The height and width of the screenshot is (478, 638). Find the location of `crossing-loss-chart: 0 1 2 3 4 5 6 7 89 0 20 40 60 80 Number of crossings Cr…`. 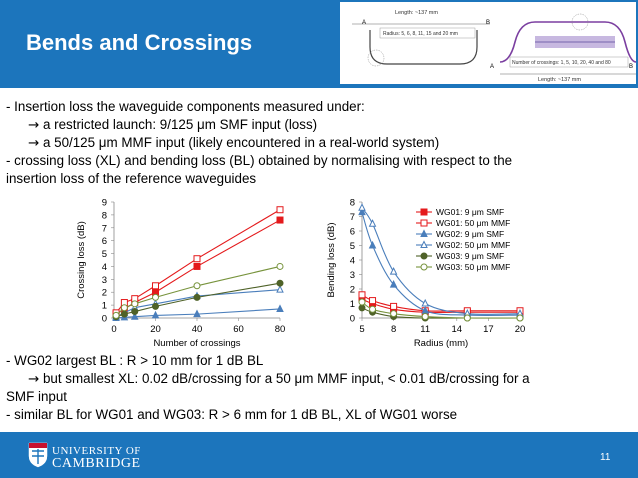

crossing-loss-chart: 0 1 2 3 4 5 6 7 89 0 20 40 60 80 Number of crossings Cr… is located at coordinates (180, 273).